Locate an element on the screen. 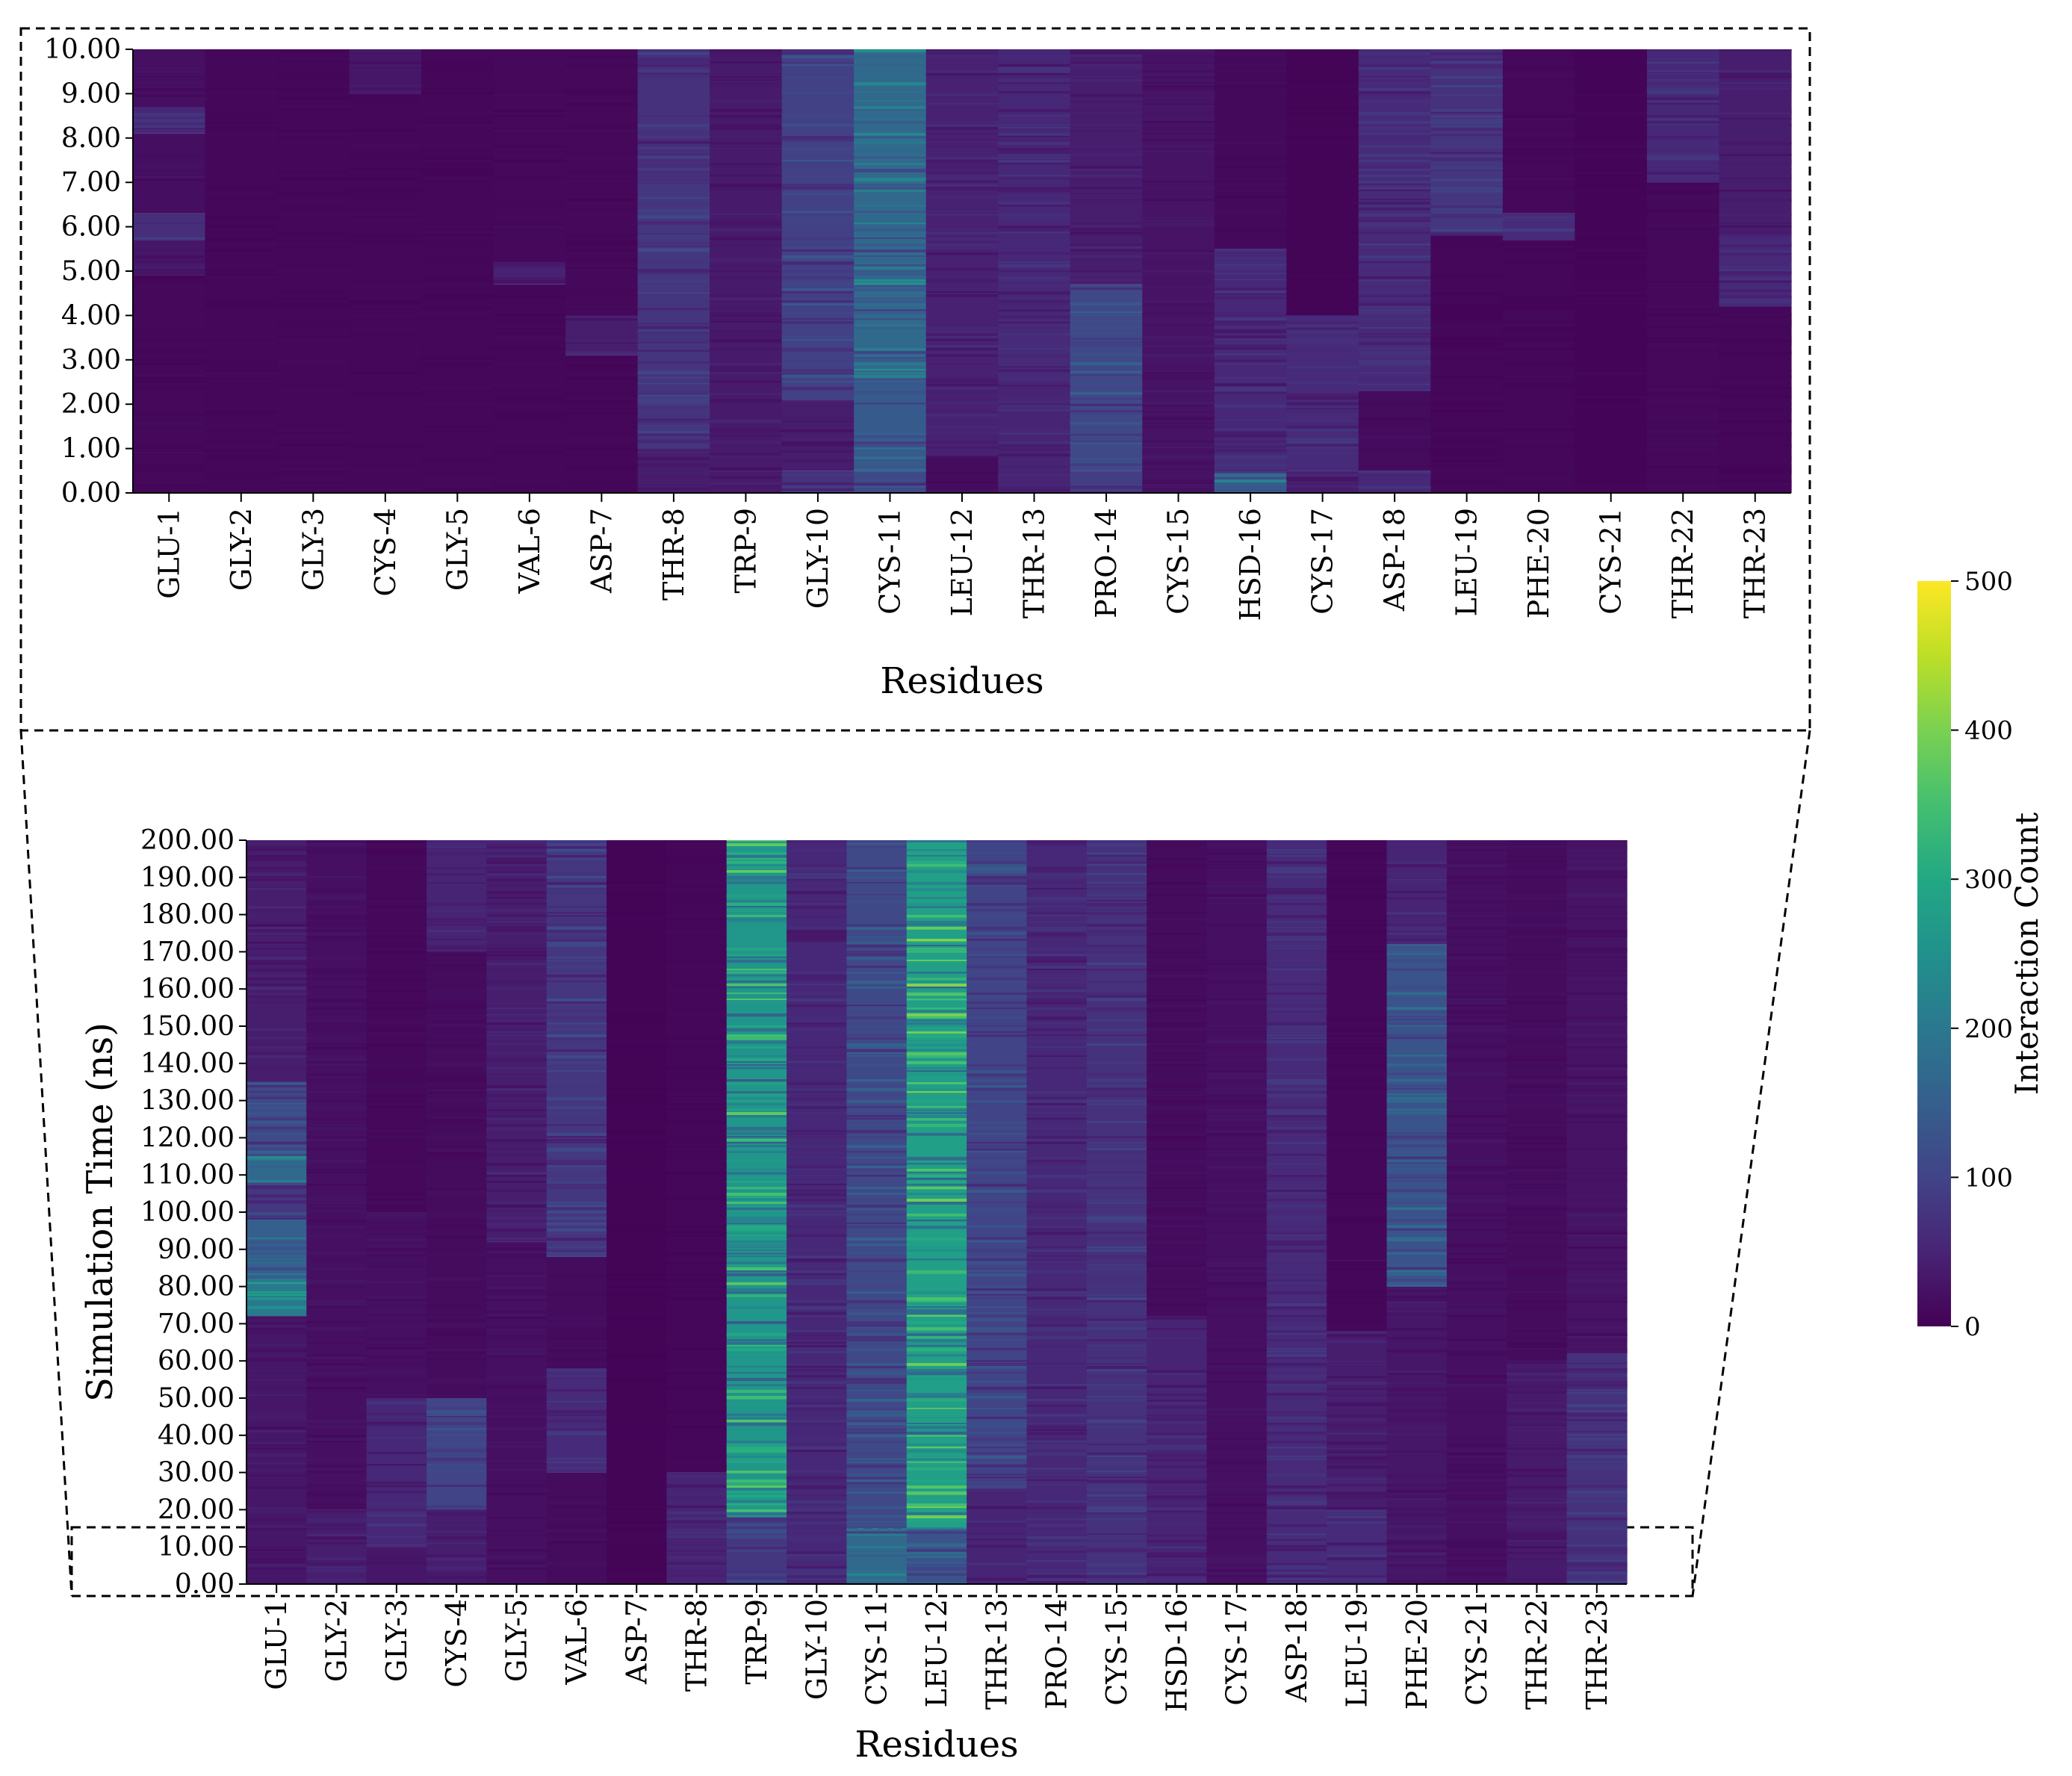 This screenshot has height=1776, width=2072. x-tick-label: CYS-21 is located at coordinates (1612, 561).